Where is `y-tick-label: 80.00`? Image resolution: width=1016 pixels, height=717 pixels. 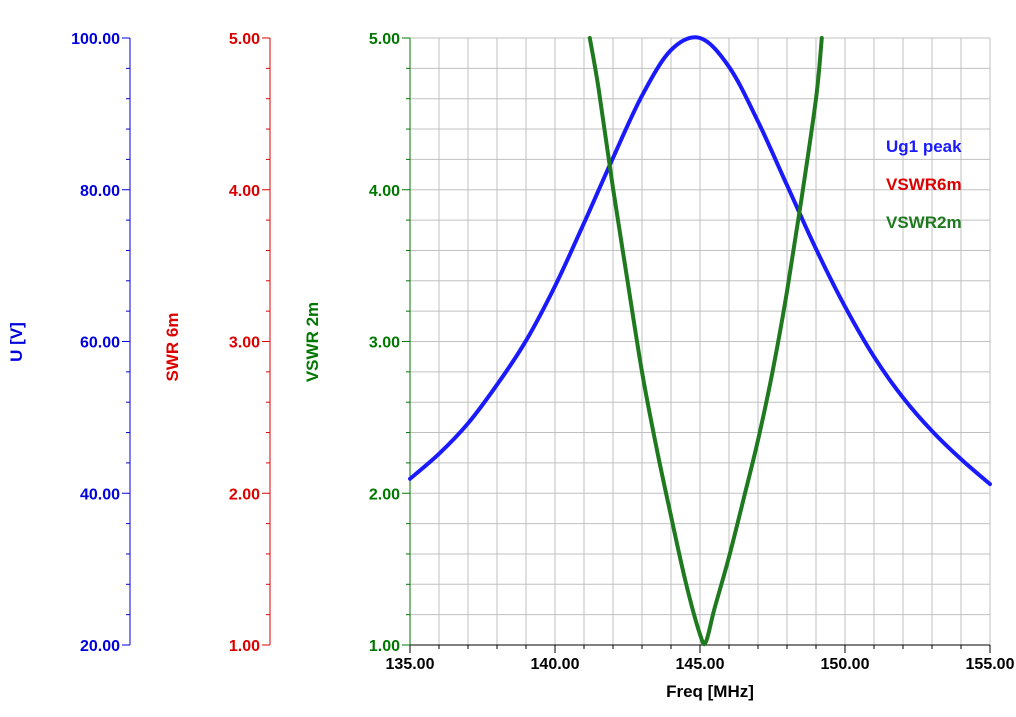 y-tick-label: 80.00 is located at coordinates (100, 191).